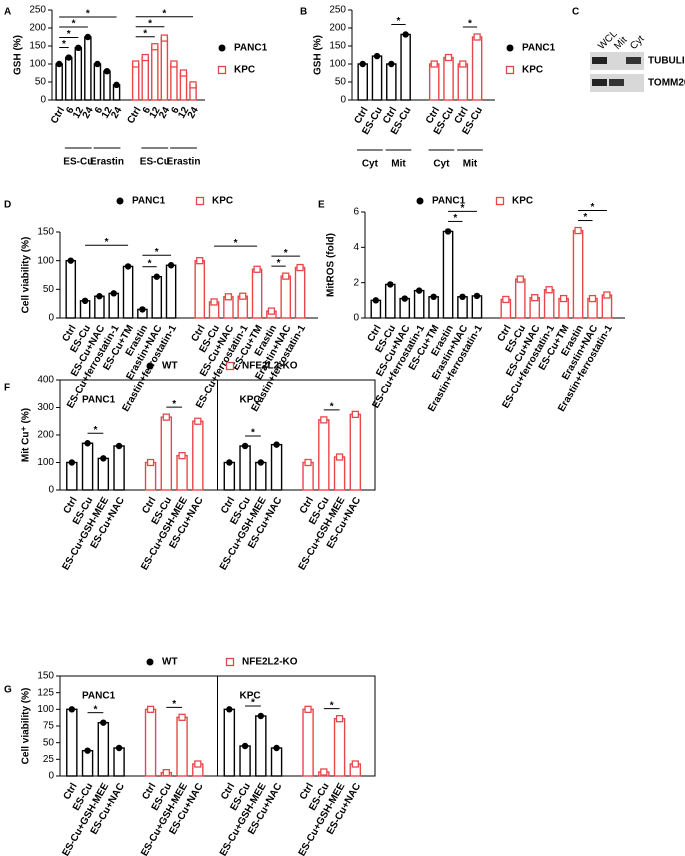 This screenshot has width=685, height=856. I want to click on protein-label: TUBULIN, so click(666, 61).